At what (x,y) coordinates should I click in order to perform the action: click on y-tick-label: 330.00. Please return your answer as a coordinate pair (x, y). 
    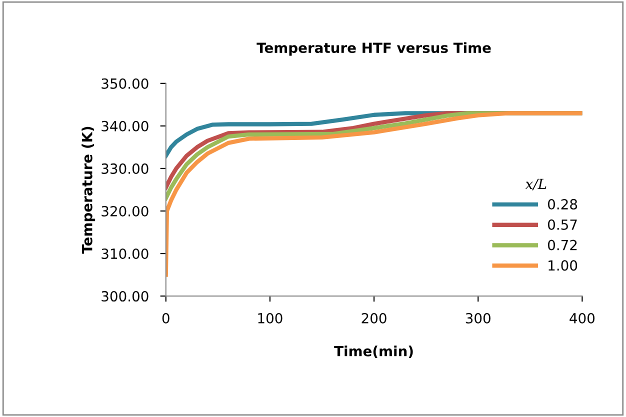
    Looking at the image, I should click on (125, 168).